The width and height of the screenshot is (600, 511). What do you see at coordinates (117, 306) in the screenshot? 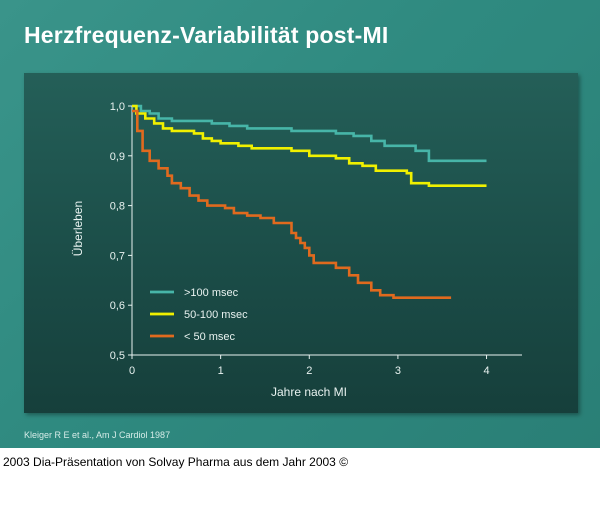
I see `y-tick-label: 0,6` at bounding box center [117, 306].